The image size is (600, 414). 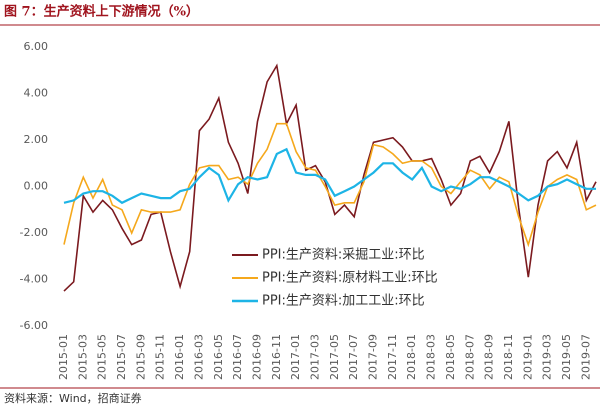 I want to click on x-tick-label: 2018-05, so click(x=450, y=357).